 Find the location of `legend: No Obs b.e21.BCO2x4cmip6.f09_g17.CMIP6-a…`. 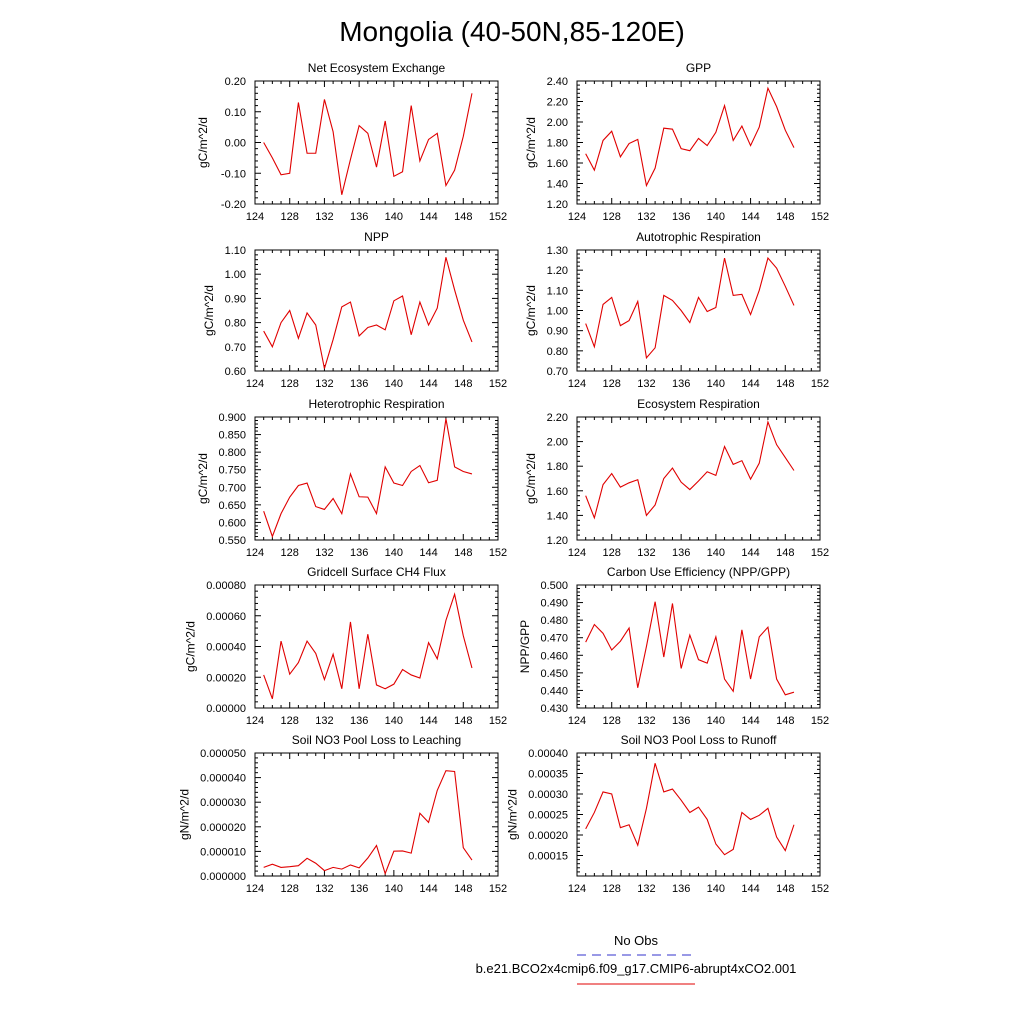

legend: No Obs b.e21.BCO2x4cmip6.f09_g17.CMIP6-a… is located at coordinates (636, 959).